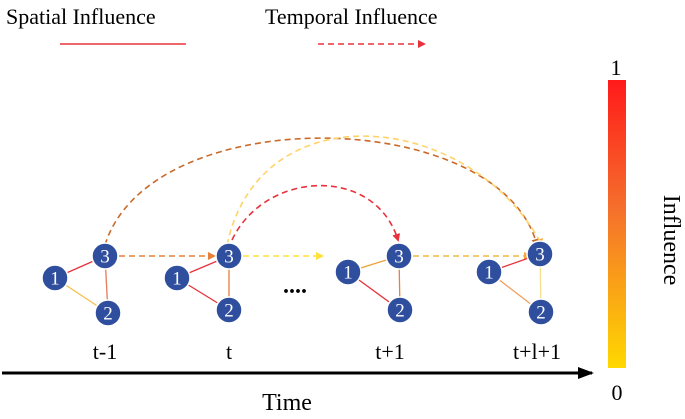 The image size is (685, 419). What do you see at coordinates (374, 283) in the screenshot?
I see `graph-t+1: 1 3 2` at bounding box center [374, 283].